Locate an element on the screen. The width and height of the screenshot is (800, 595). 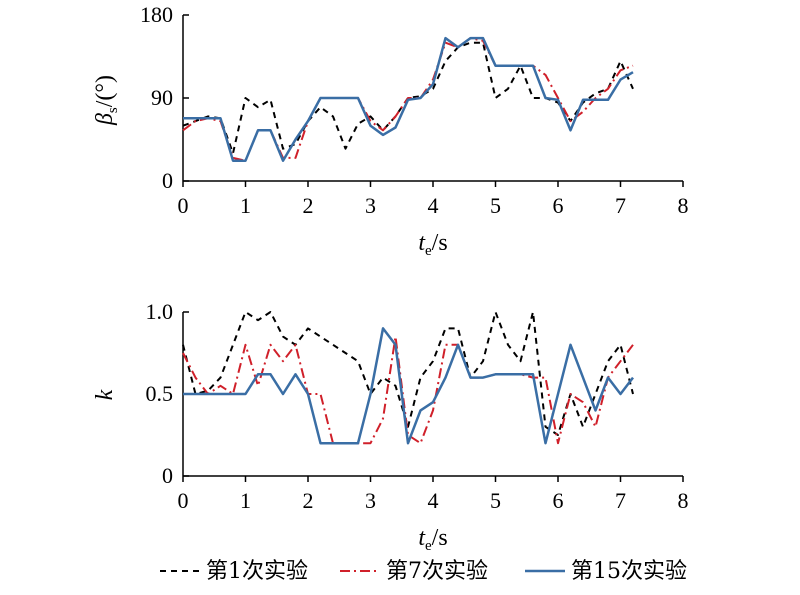
y-axis-label: k is located at coordinates (105, 394).